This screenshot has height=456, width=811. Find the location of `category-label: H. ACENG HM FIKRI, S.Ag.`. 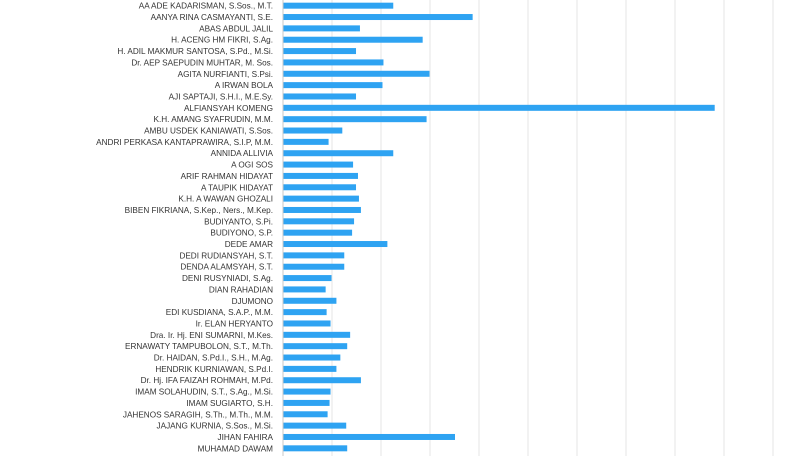

category-label: H. ACENG HM FIKRI, S.Ag. is located at coordinates (222, 40).